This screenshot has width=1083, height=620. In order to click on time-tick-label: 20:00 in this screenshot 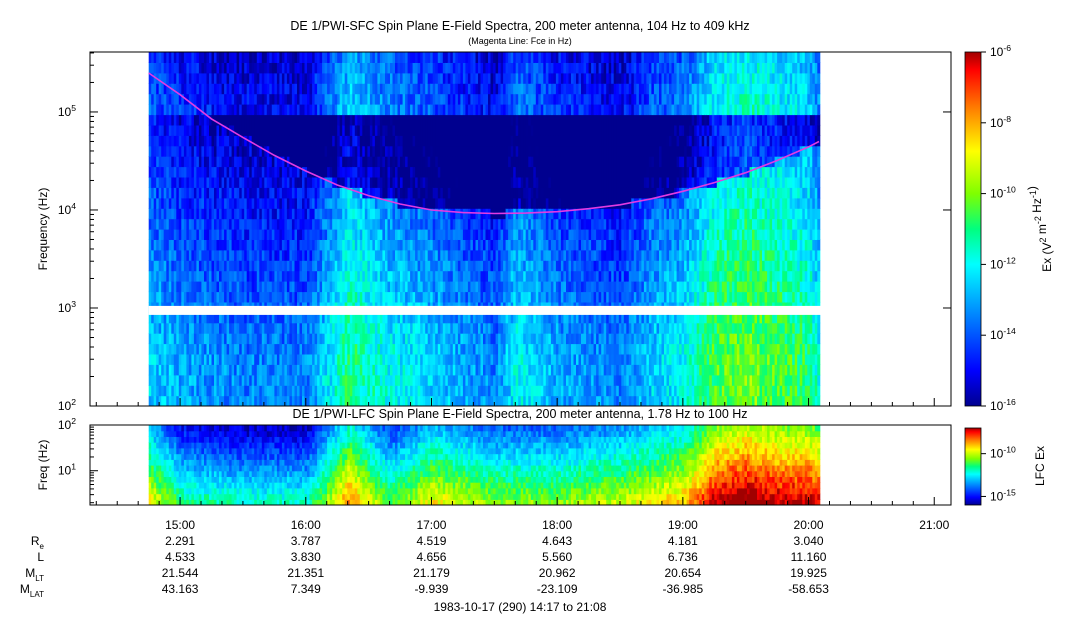, I will do `click(809, 525)`.